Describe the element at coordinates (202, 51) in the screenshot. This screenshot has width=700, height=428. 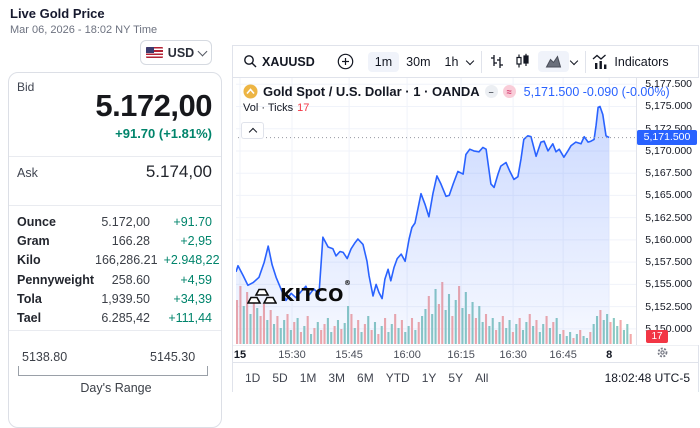
I see `chevron-down-icon` at that location.